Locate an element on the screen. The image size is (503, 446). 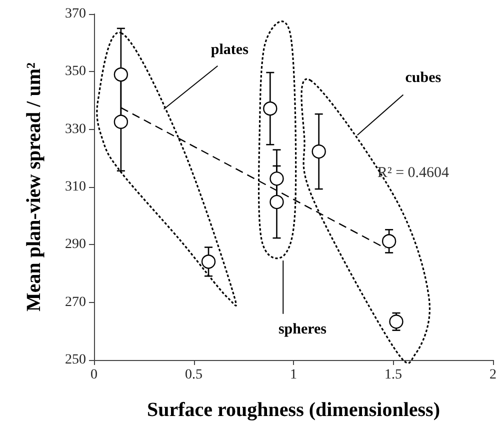
annotation: R² = 0.4604 is located at coordinates (413, 173).